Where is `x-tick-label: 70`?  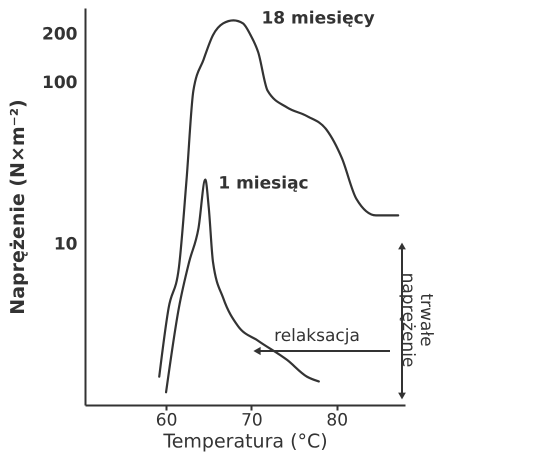
x-tick-label: 70 is located at coordinates (252, 420).